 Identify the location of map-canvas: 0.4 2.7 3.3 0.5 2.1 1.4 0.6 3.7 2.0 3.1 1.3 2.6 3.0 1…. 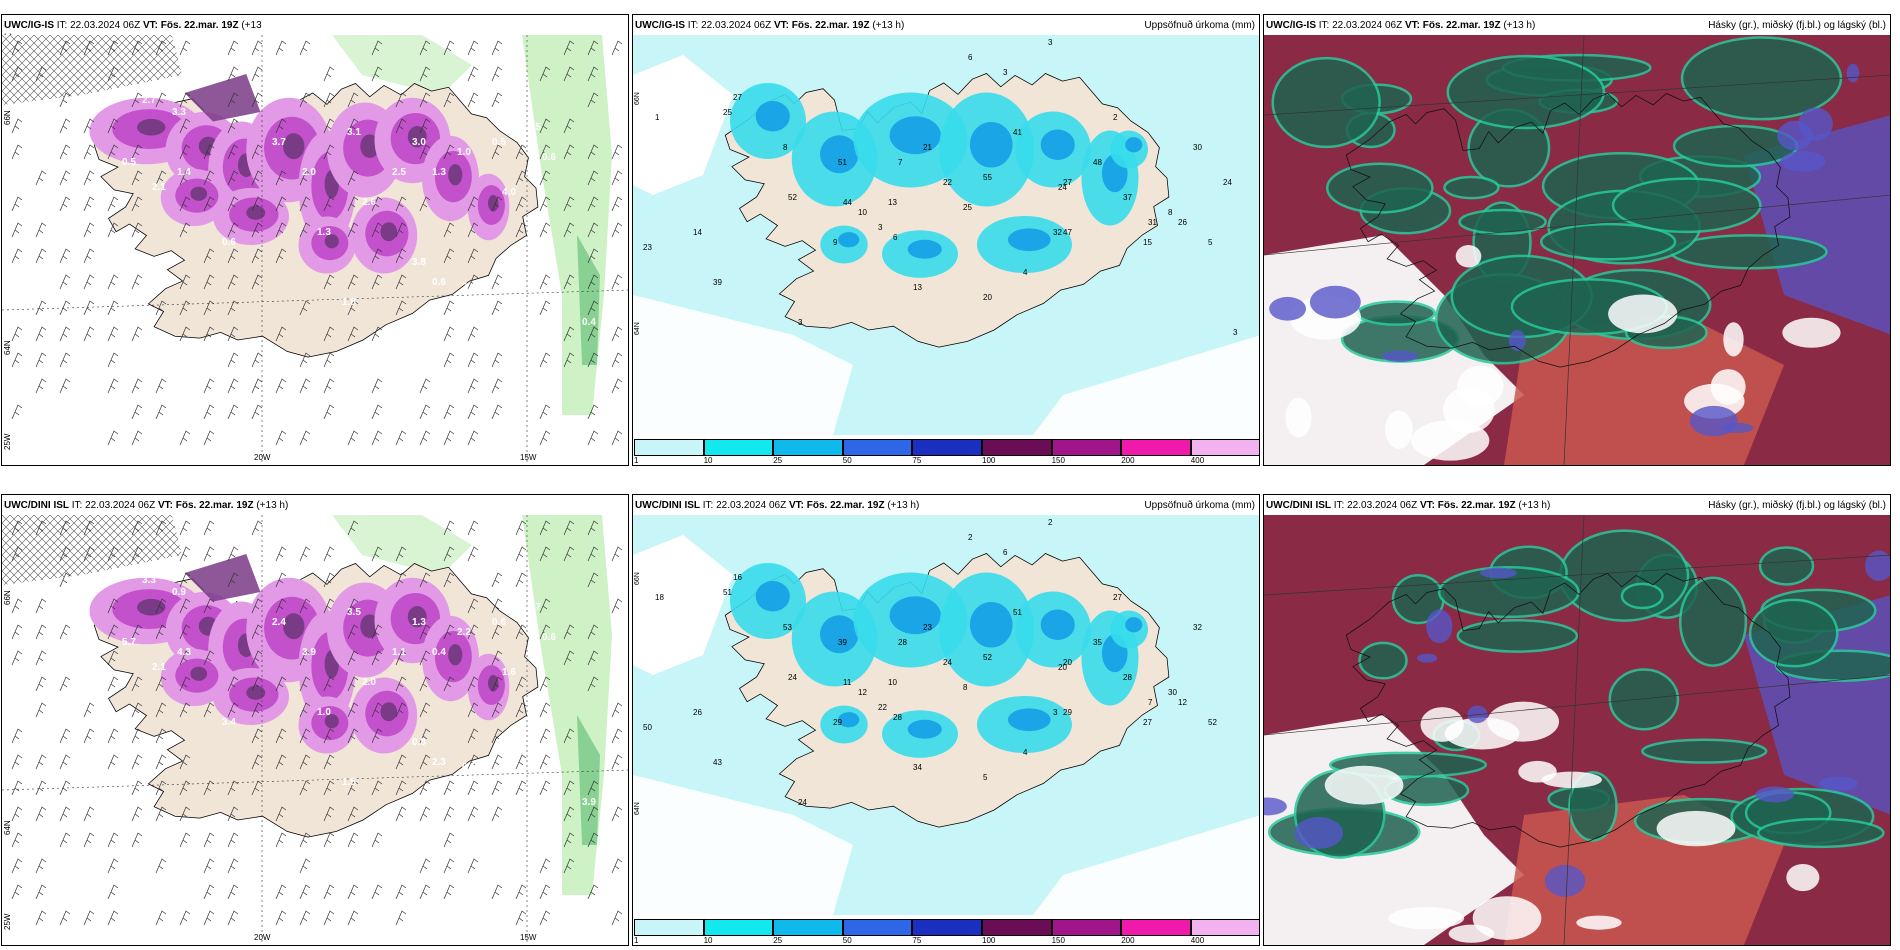
(315, 250).